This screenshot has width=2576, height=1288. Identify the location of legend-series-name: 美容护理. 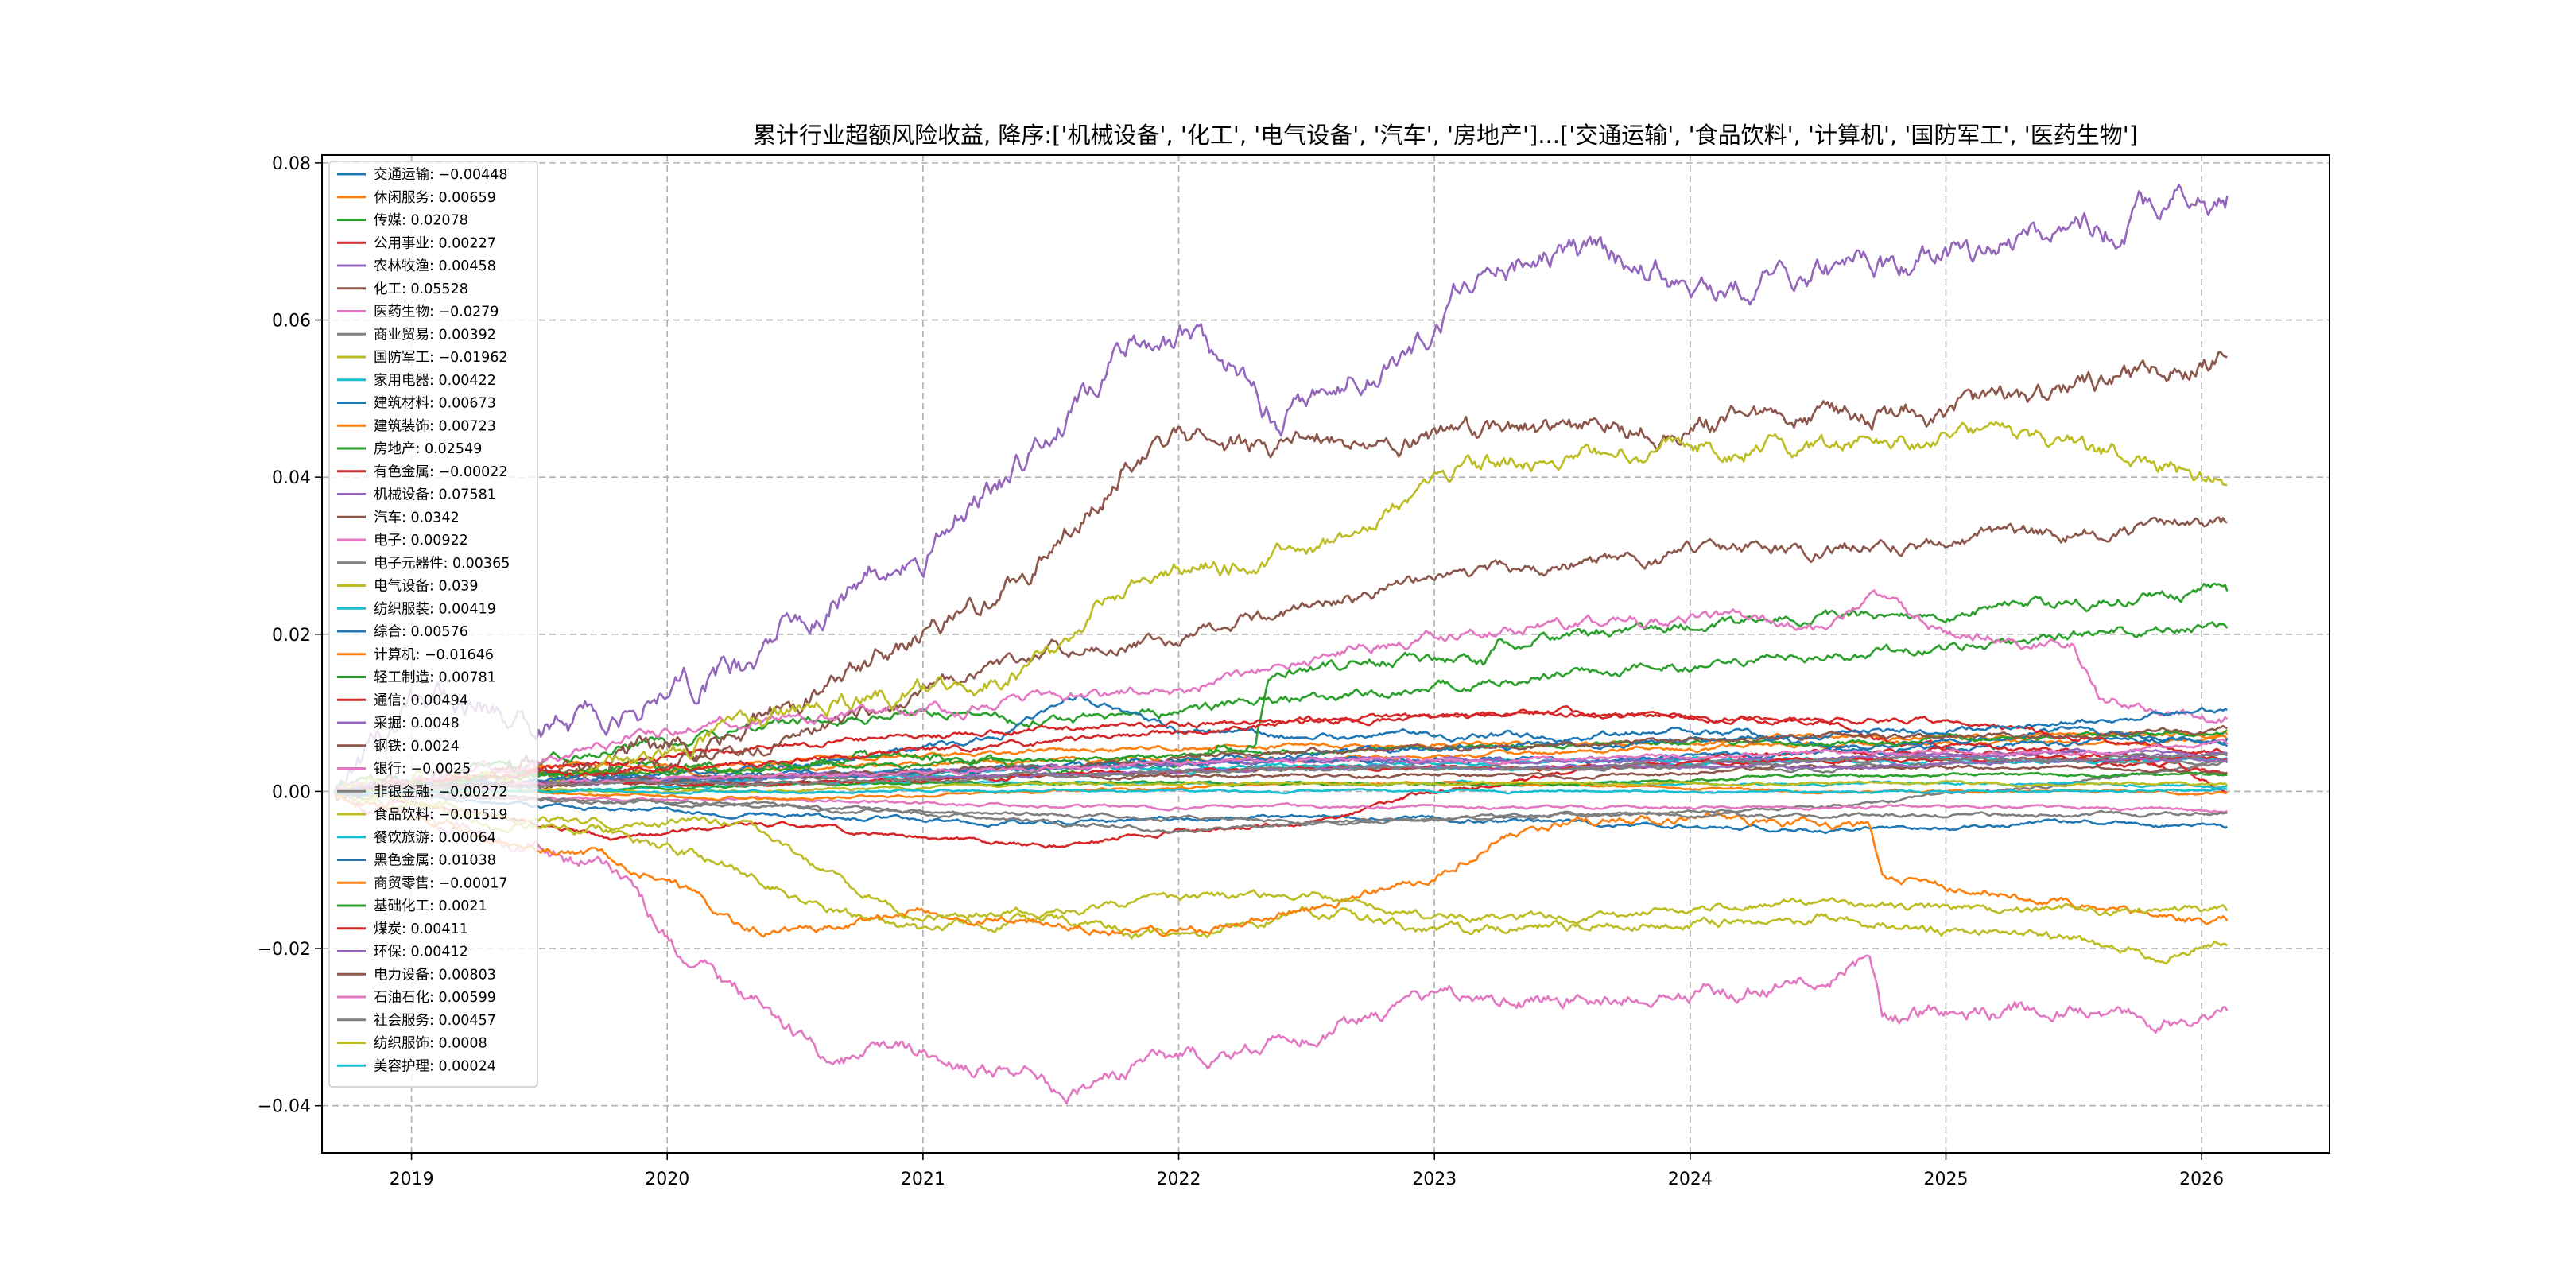
(402, 1066).